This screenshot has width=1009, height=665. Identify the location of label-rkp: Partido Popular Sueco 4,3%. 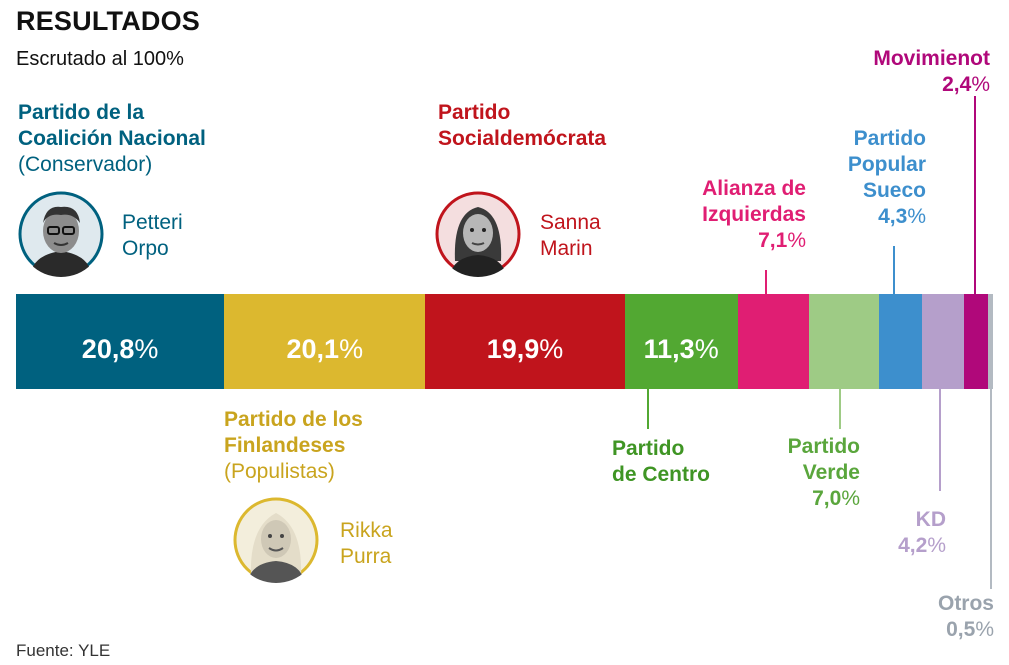
(878, 178).